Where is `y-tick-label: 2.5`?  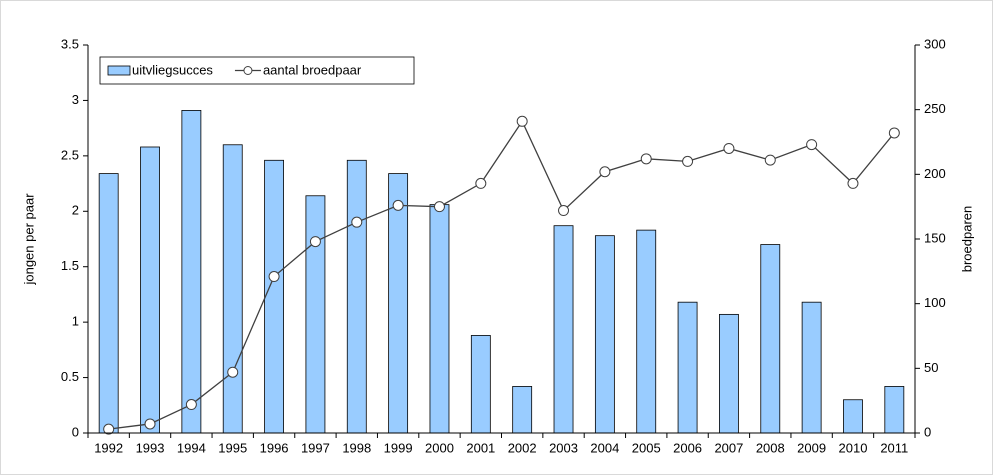 y-tick-label: 2.5 is located at coordinates (70, 154).